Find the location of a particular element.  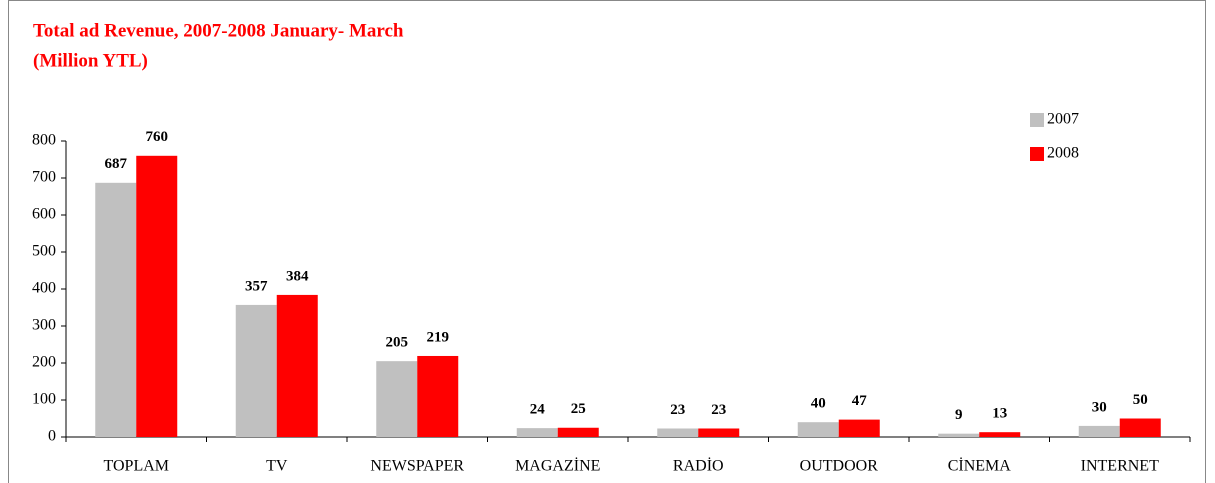

value-label: 47 is located at coordinates (860, 401).